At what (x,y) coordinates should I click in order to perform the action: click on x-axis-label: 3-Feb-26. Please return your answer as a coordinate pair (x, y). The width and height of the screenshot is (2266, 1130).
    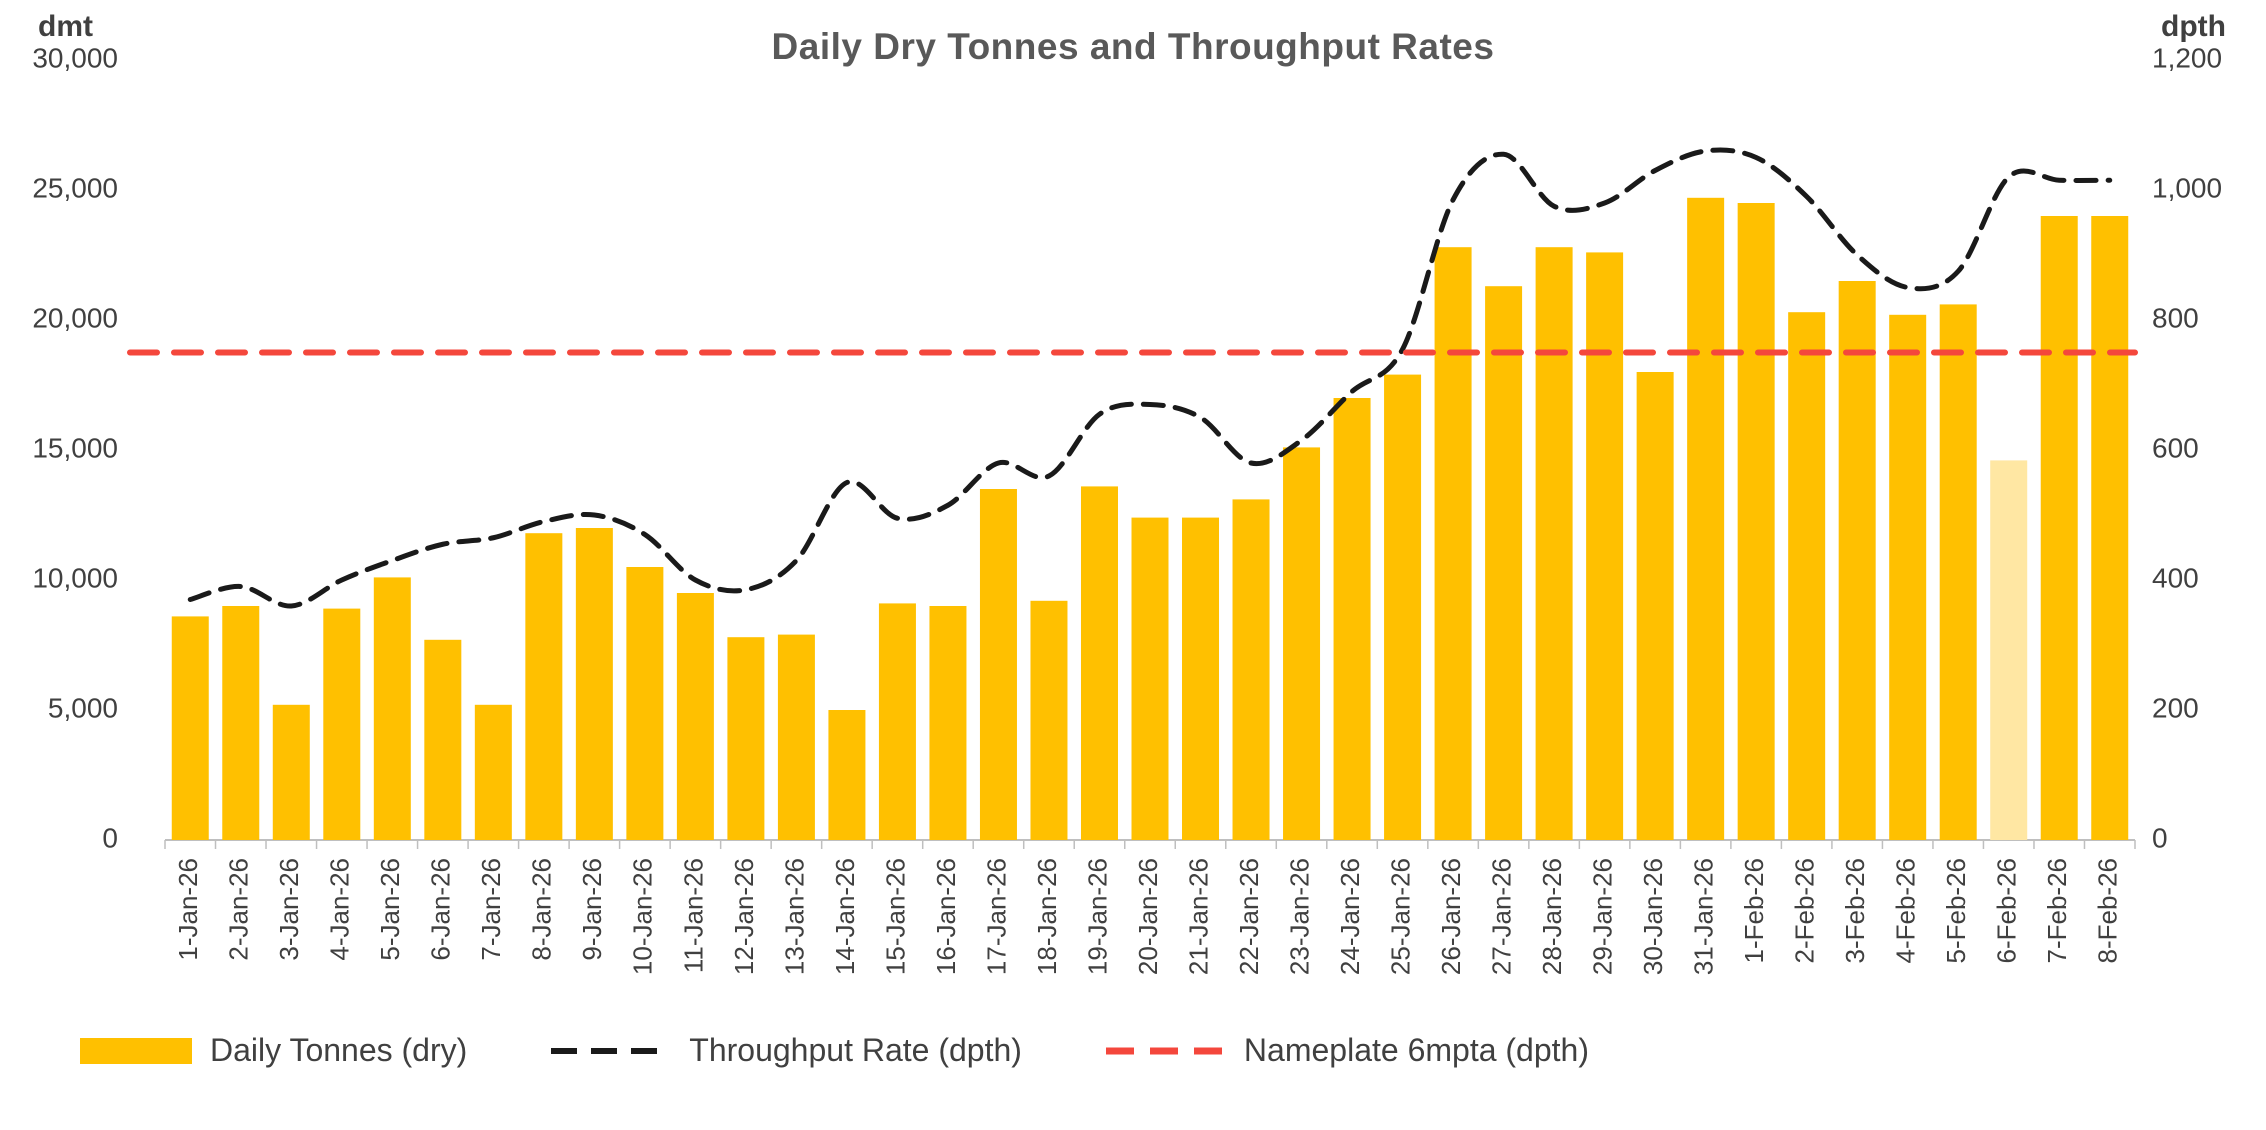
    Looking at the image, I should click on (1855, 911).